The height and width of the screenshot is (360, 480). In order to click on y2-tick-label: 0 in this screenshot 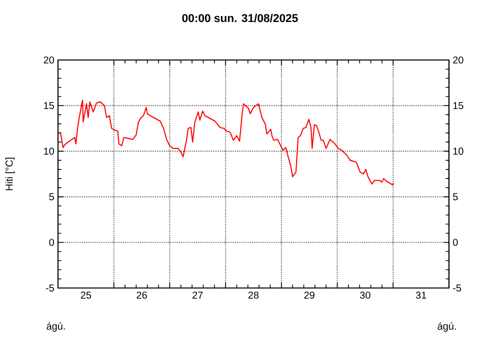, I will do `click(455, 242)`.